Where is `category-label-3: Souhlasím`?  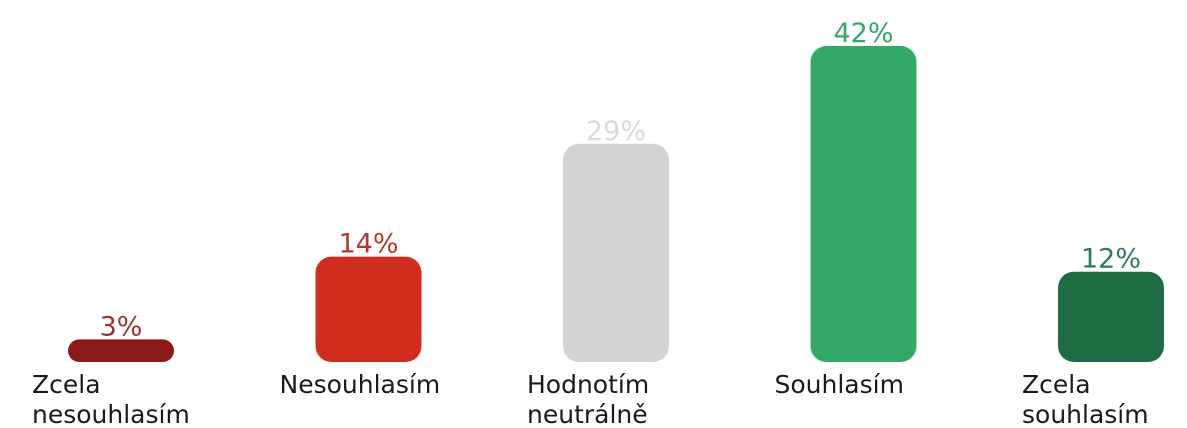 category-label-3: Souhlasím is located at coordinates (839, 384).